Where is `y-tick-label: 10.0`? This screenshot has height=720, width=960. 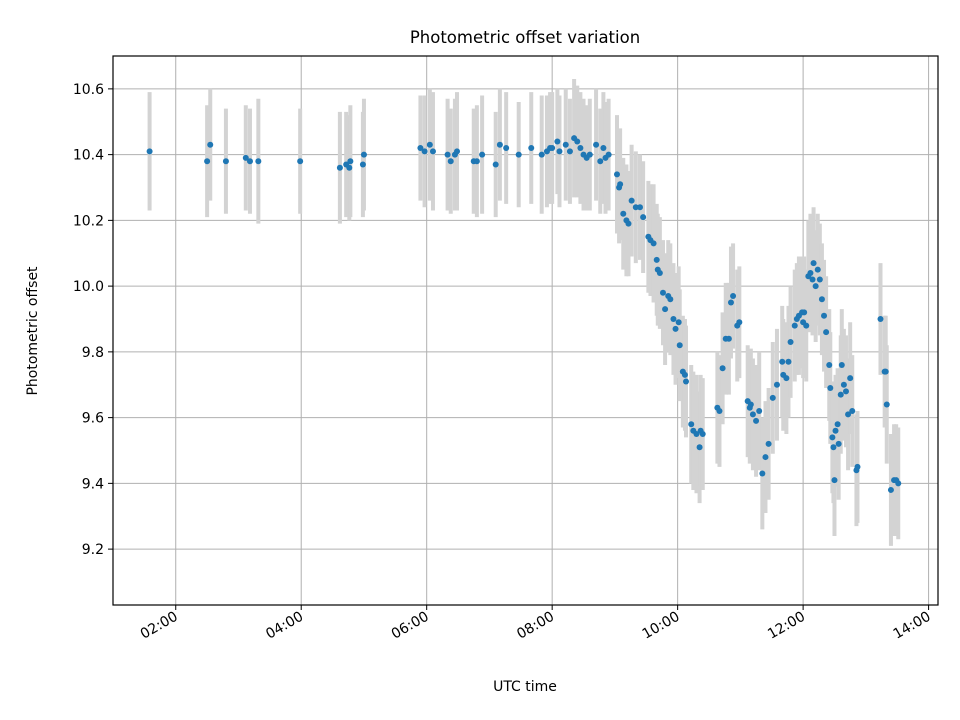
y-tick-label: 10.0 is located at coordinates (88, 287).